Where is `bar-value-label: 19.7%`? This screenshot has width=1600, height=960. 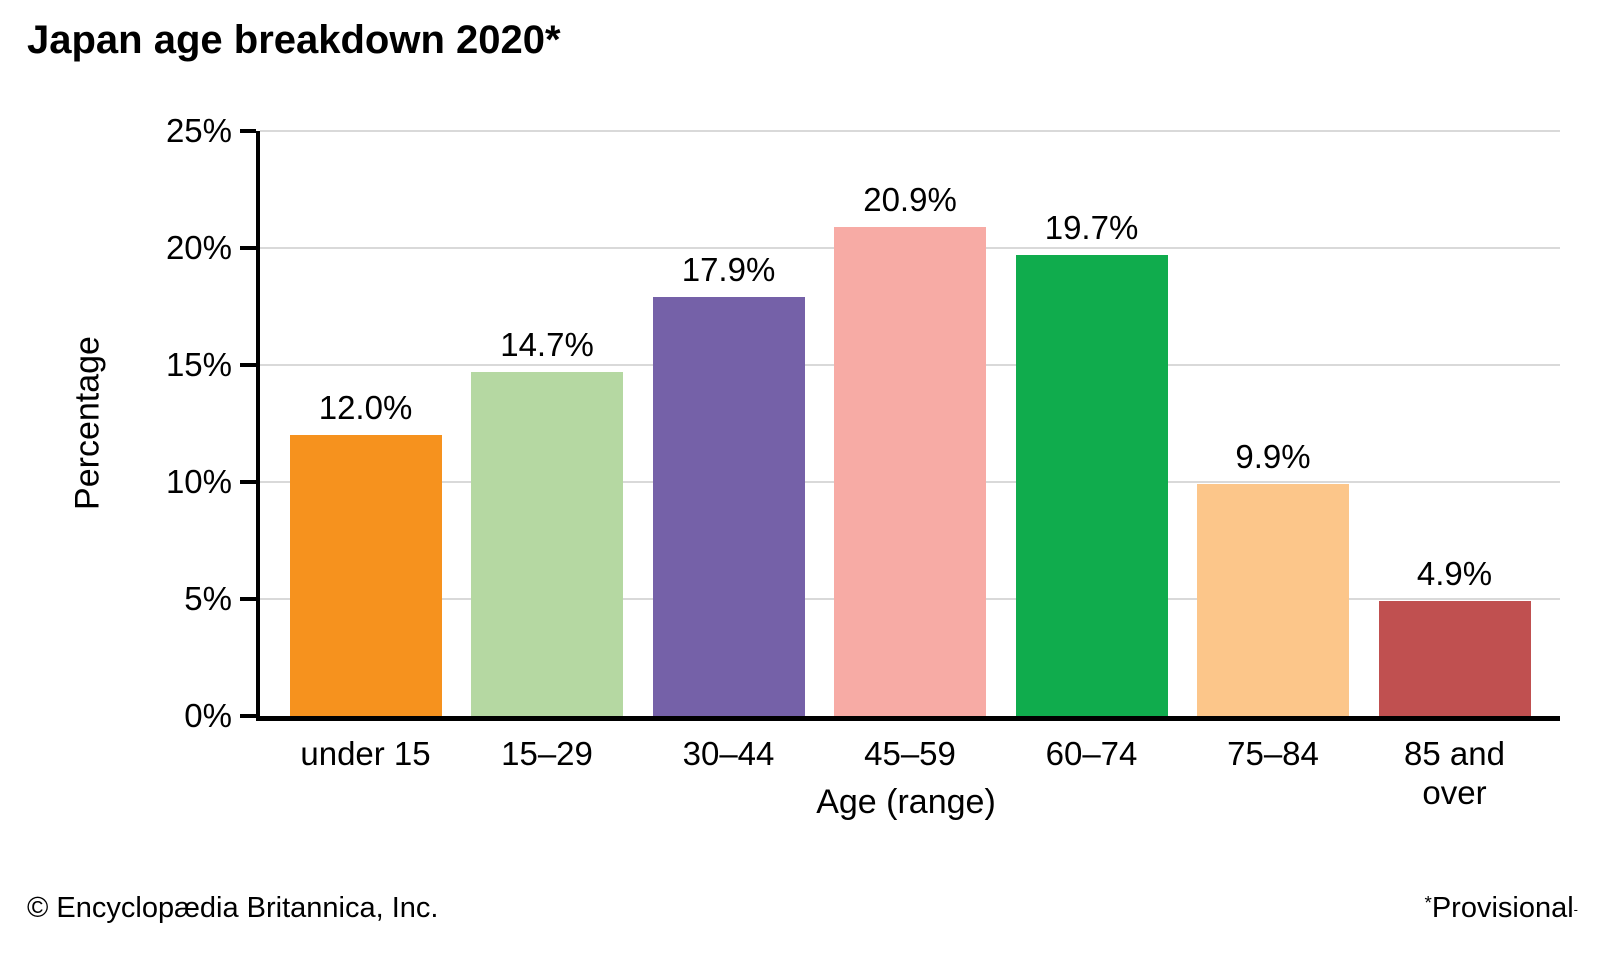
bar-value-label: 19.7% is located at coordinates (1091, 228).